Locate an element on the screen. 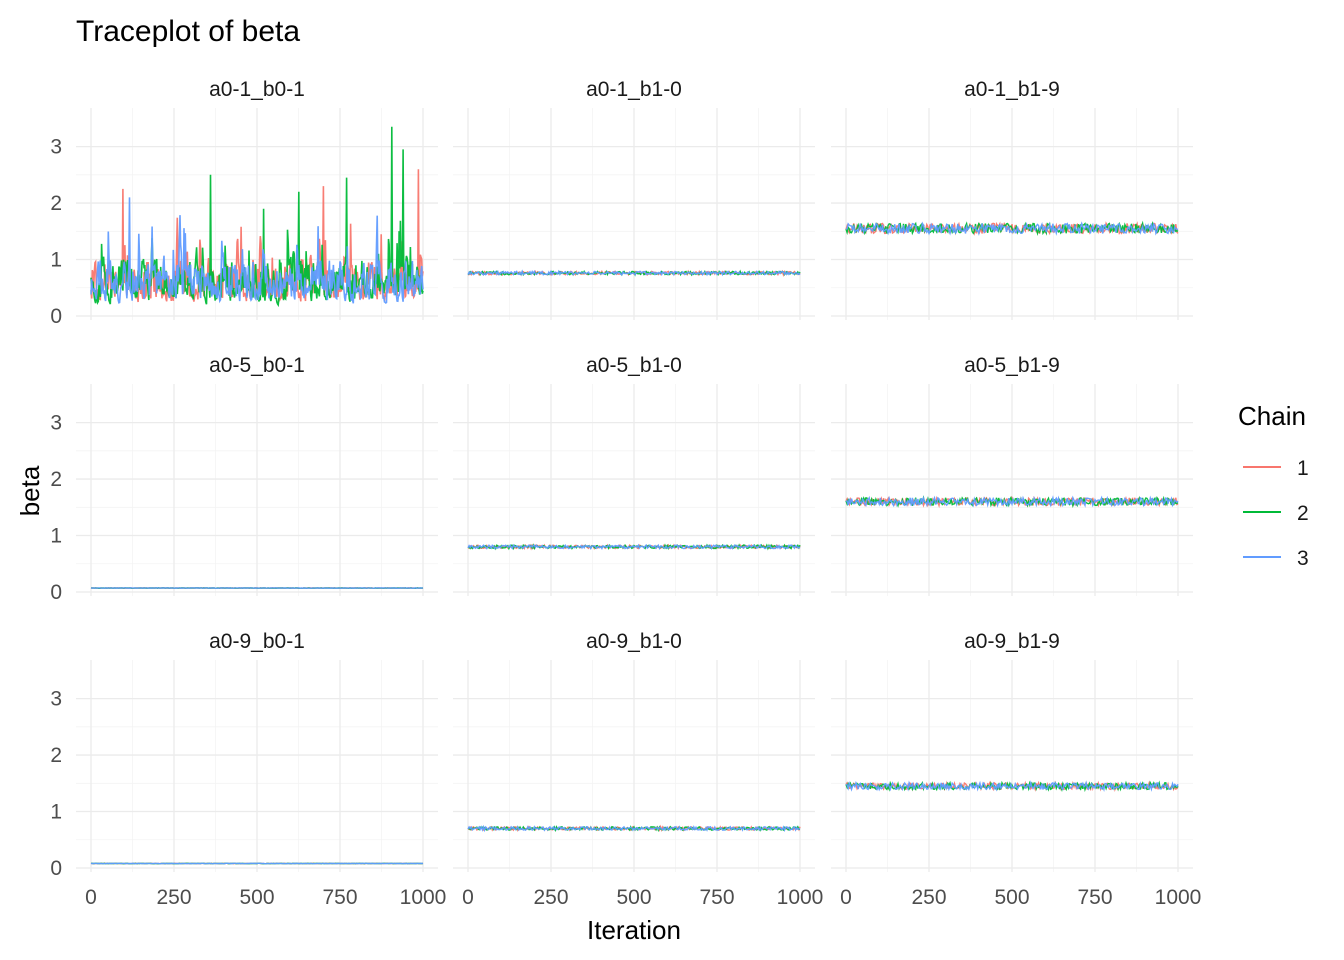 Image resolution: width=1344 pixels, height=960 pixels. facet-strip-label: a0-1_b0-1 is located at coordinates (257, 89).